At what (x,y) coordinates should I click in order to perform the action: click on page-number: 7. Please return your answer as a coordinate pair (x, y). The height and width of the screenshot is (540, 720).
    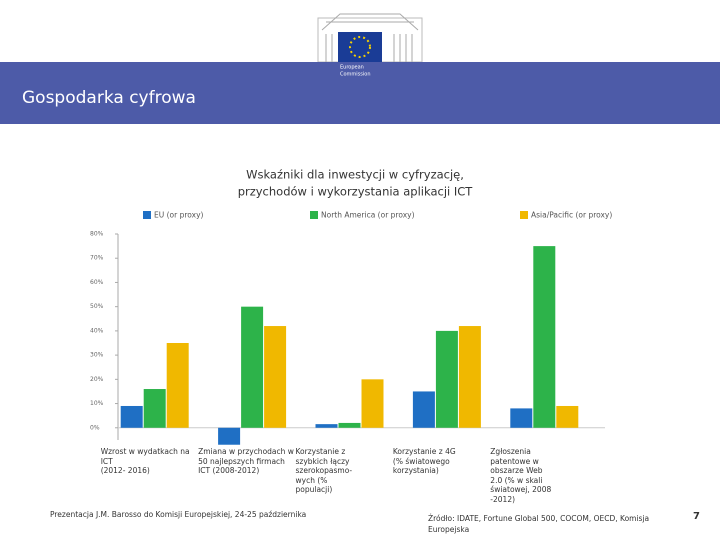
    Looking at the image, I should click on (696, 516).